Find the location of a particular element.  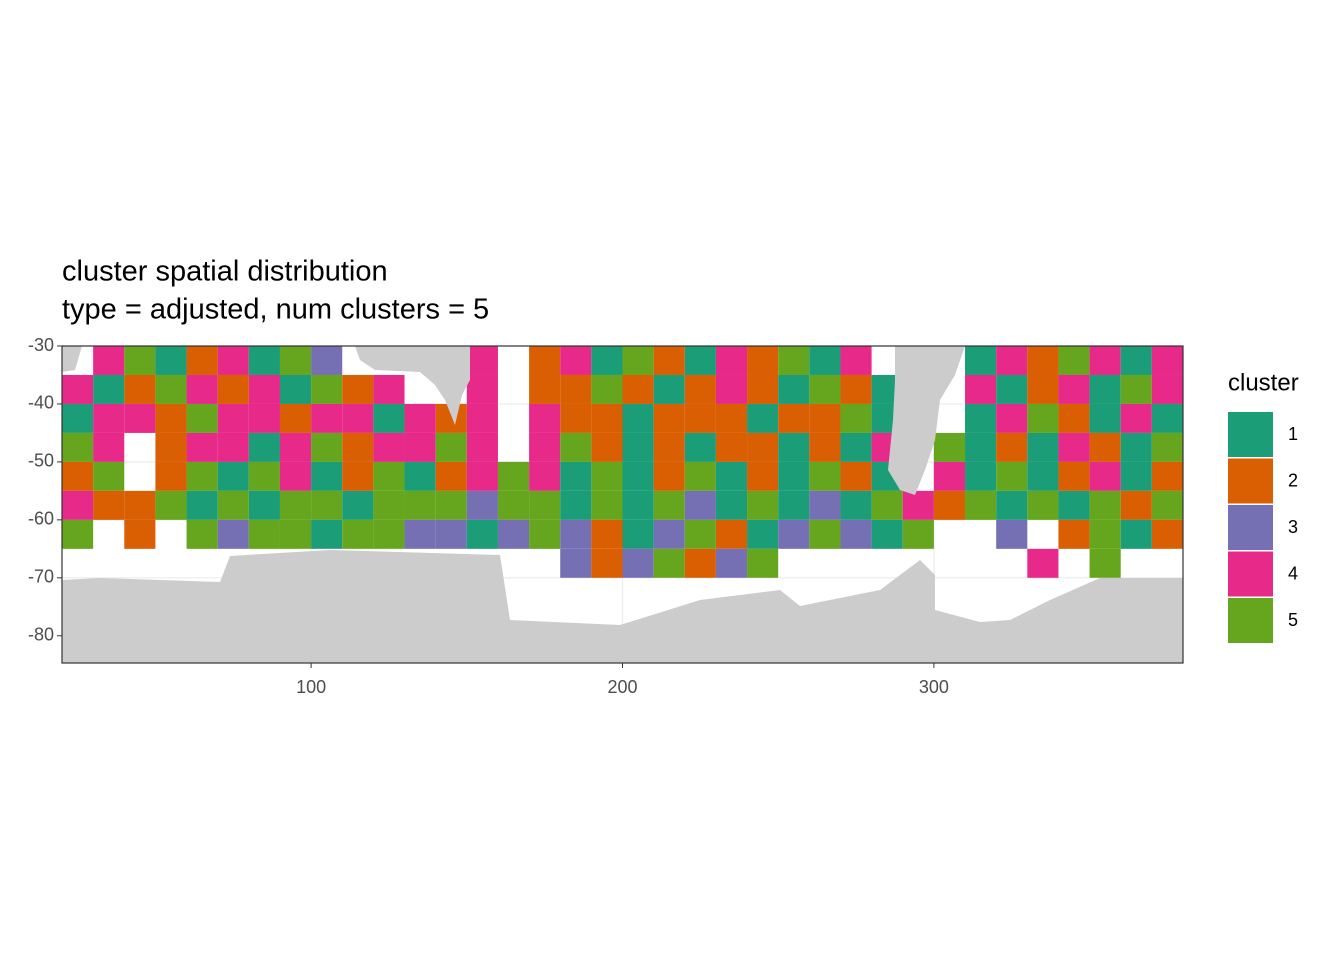

legend-label: 3 is located at coordinates (1293, 527).